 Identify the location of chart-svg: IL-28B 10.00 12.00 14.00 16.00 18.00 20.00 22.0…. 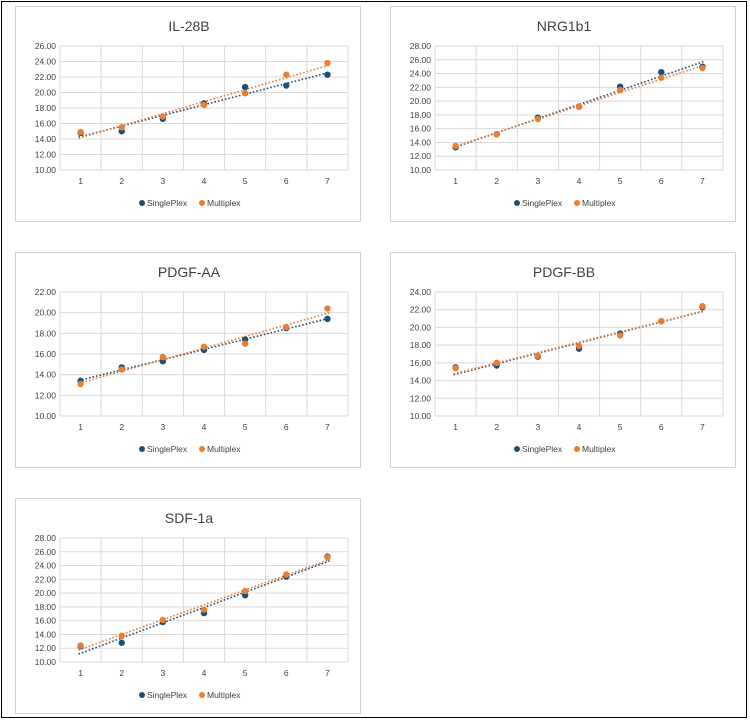
(192, 113).